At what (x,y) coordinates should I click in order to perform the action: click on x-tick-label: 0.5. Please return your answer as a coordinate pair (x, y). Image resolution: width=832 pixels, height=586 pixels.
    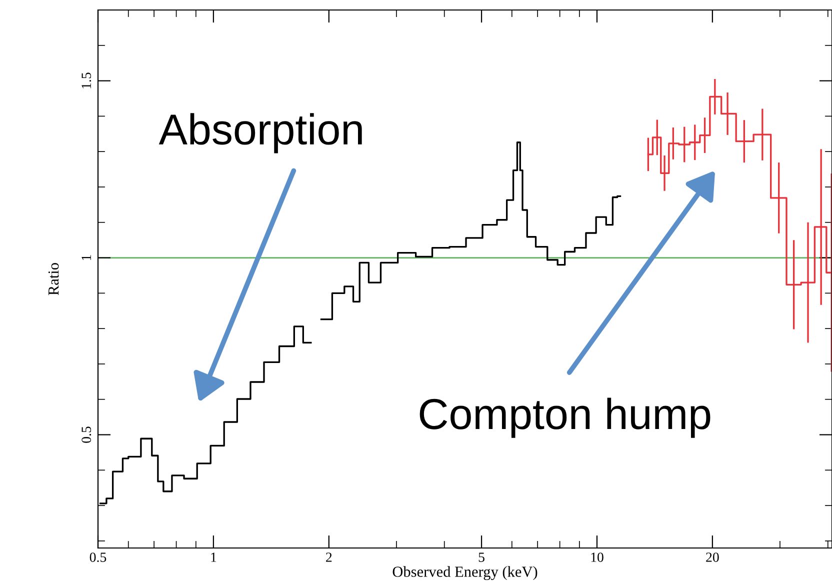
    Looking at the image, I should click on (98, 557).